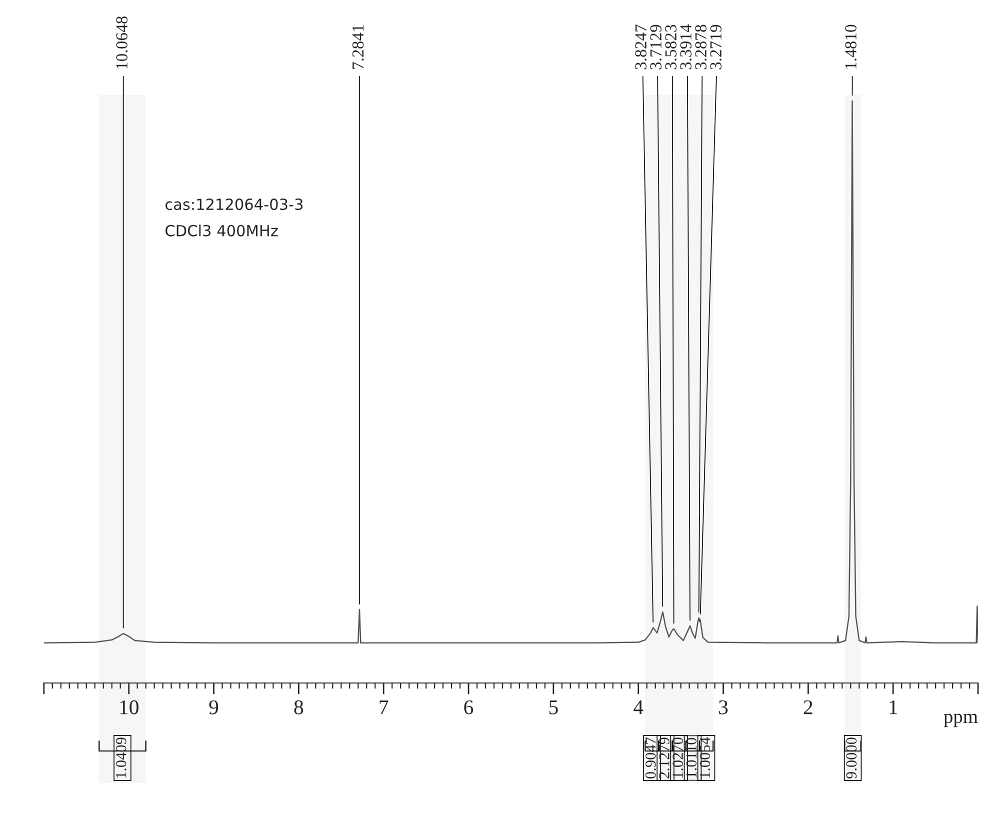 The image size is (998, 823). I want to click on band-label: 1.0110, so click(691, 758).